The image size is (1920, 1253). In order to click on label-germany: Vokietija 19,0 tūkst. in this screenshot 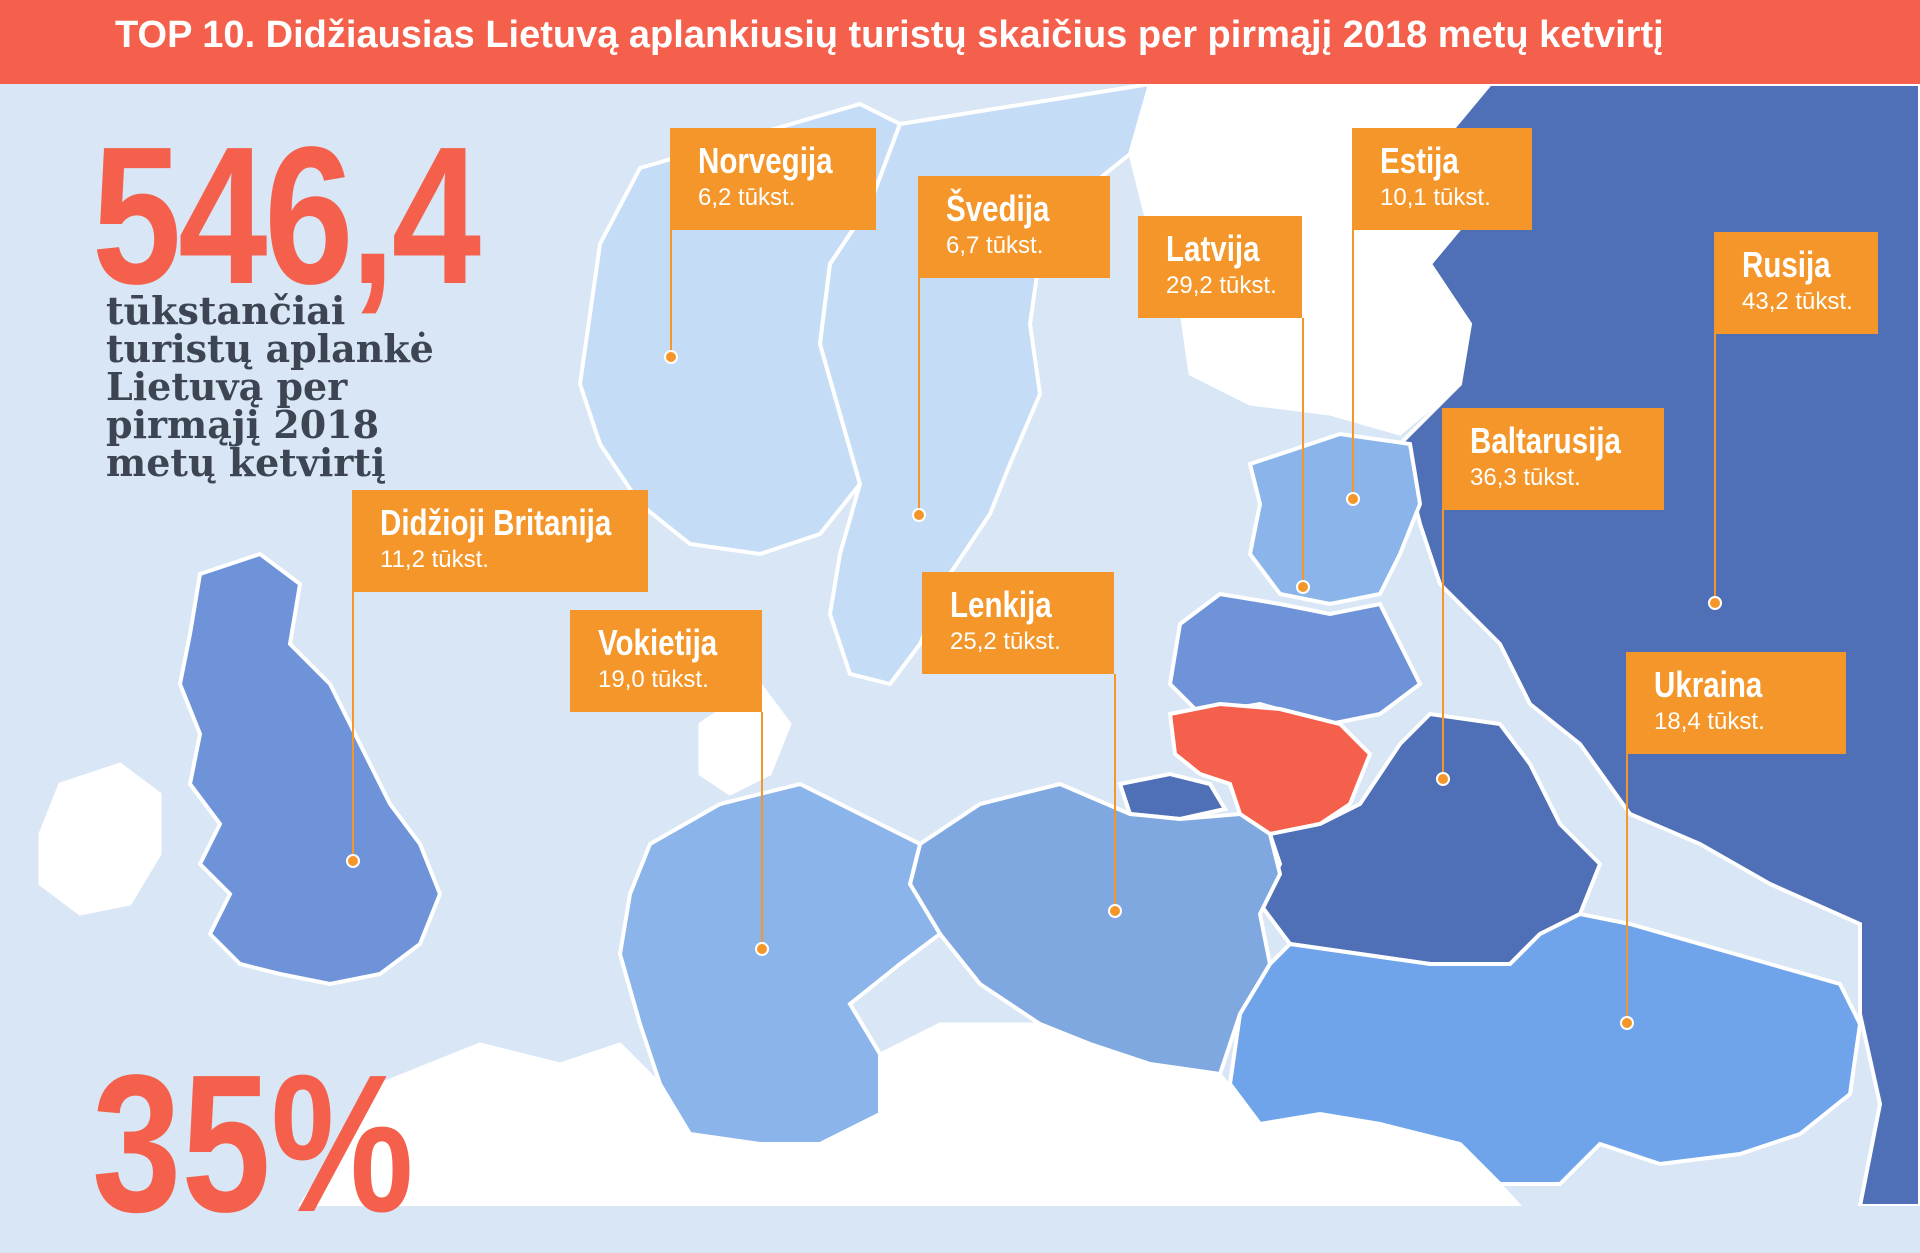, I will do `click(666, 661)`.